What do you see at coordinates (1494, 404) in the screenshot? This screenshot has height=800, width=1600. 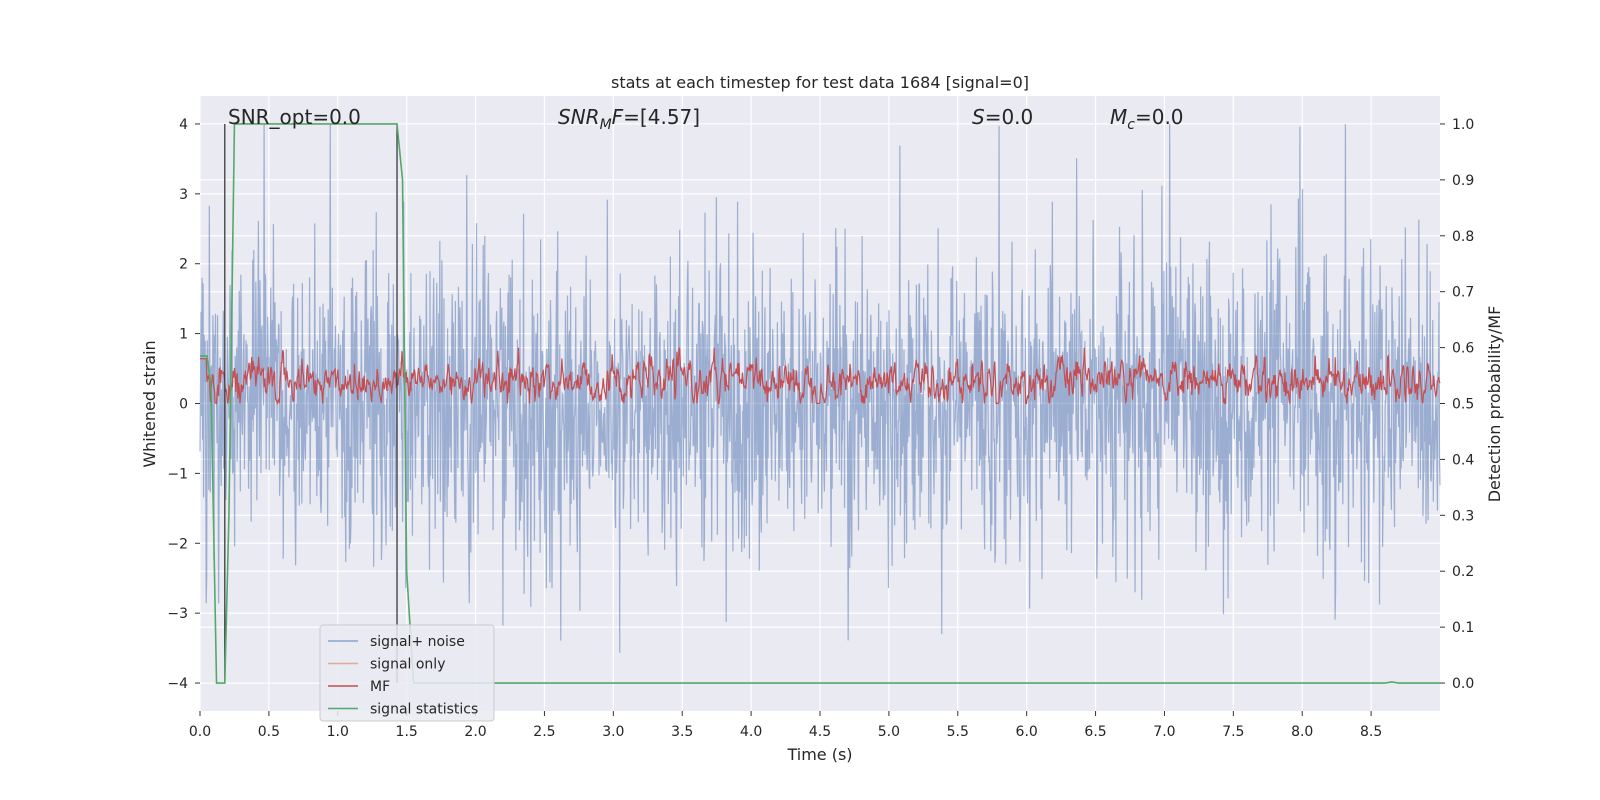 I see `y2-axis-label: Detection probability/MF` at bounding box center [1494, 404].